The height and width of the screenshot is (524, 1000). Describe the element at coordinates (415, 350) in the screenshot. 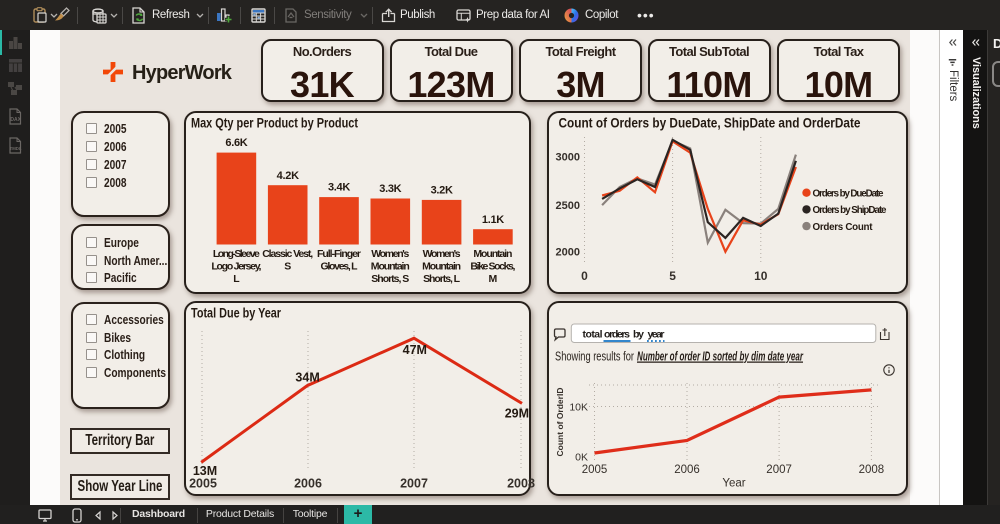

I see `svg-text: 47M` at that location.